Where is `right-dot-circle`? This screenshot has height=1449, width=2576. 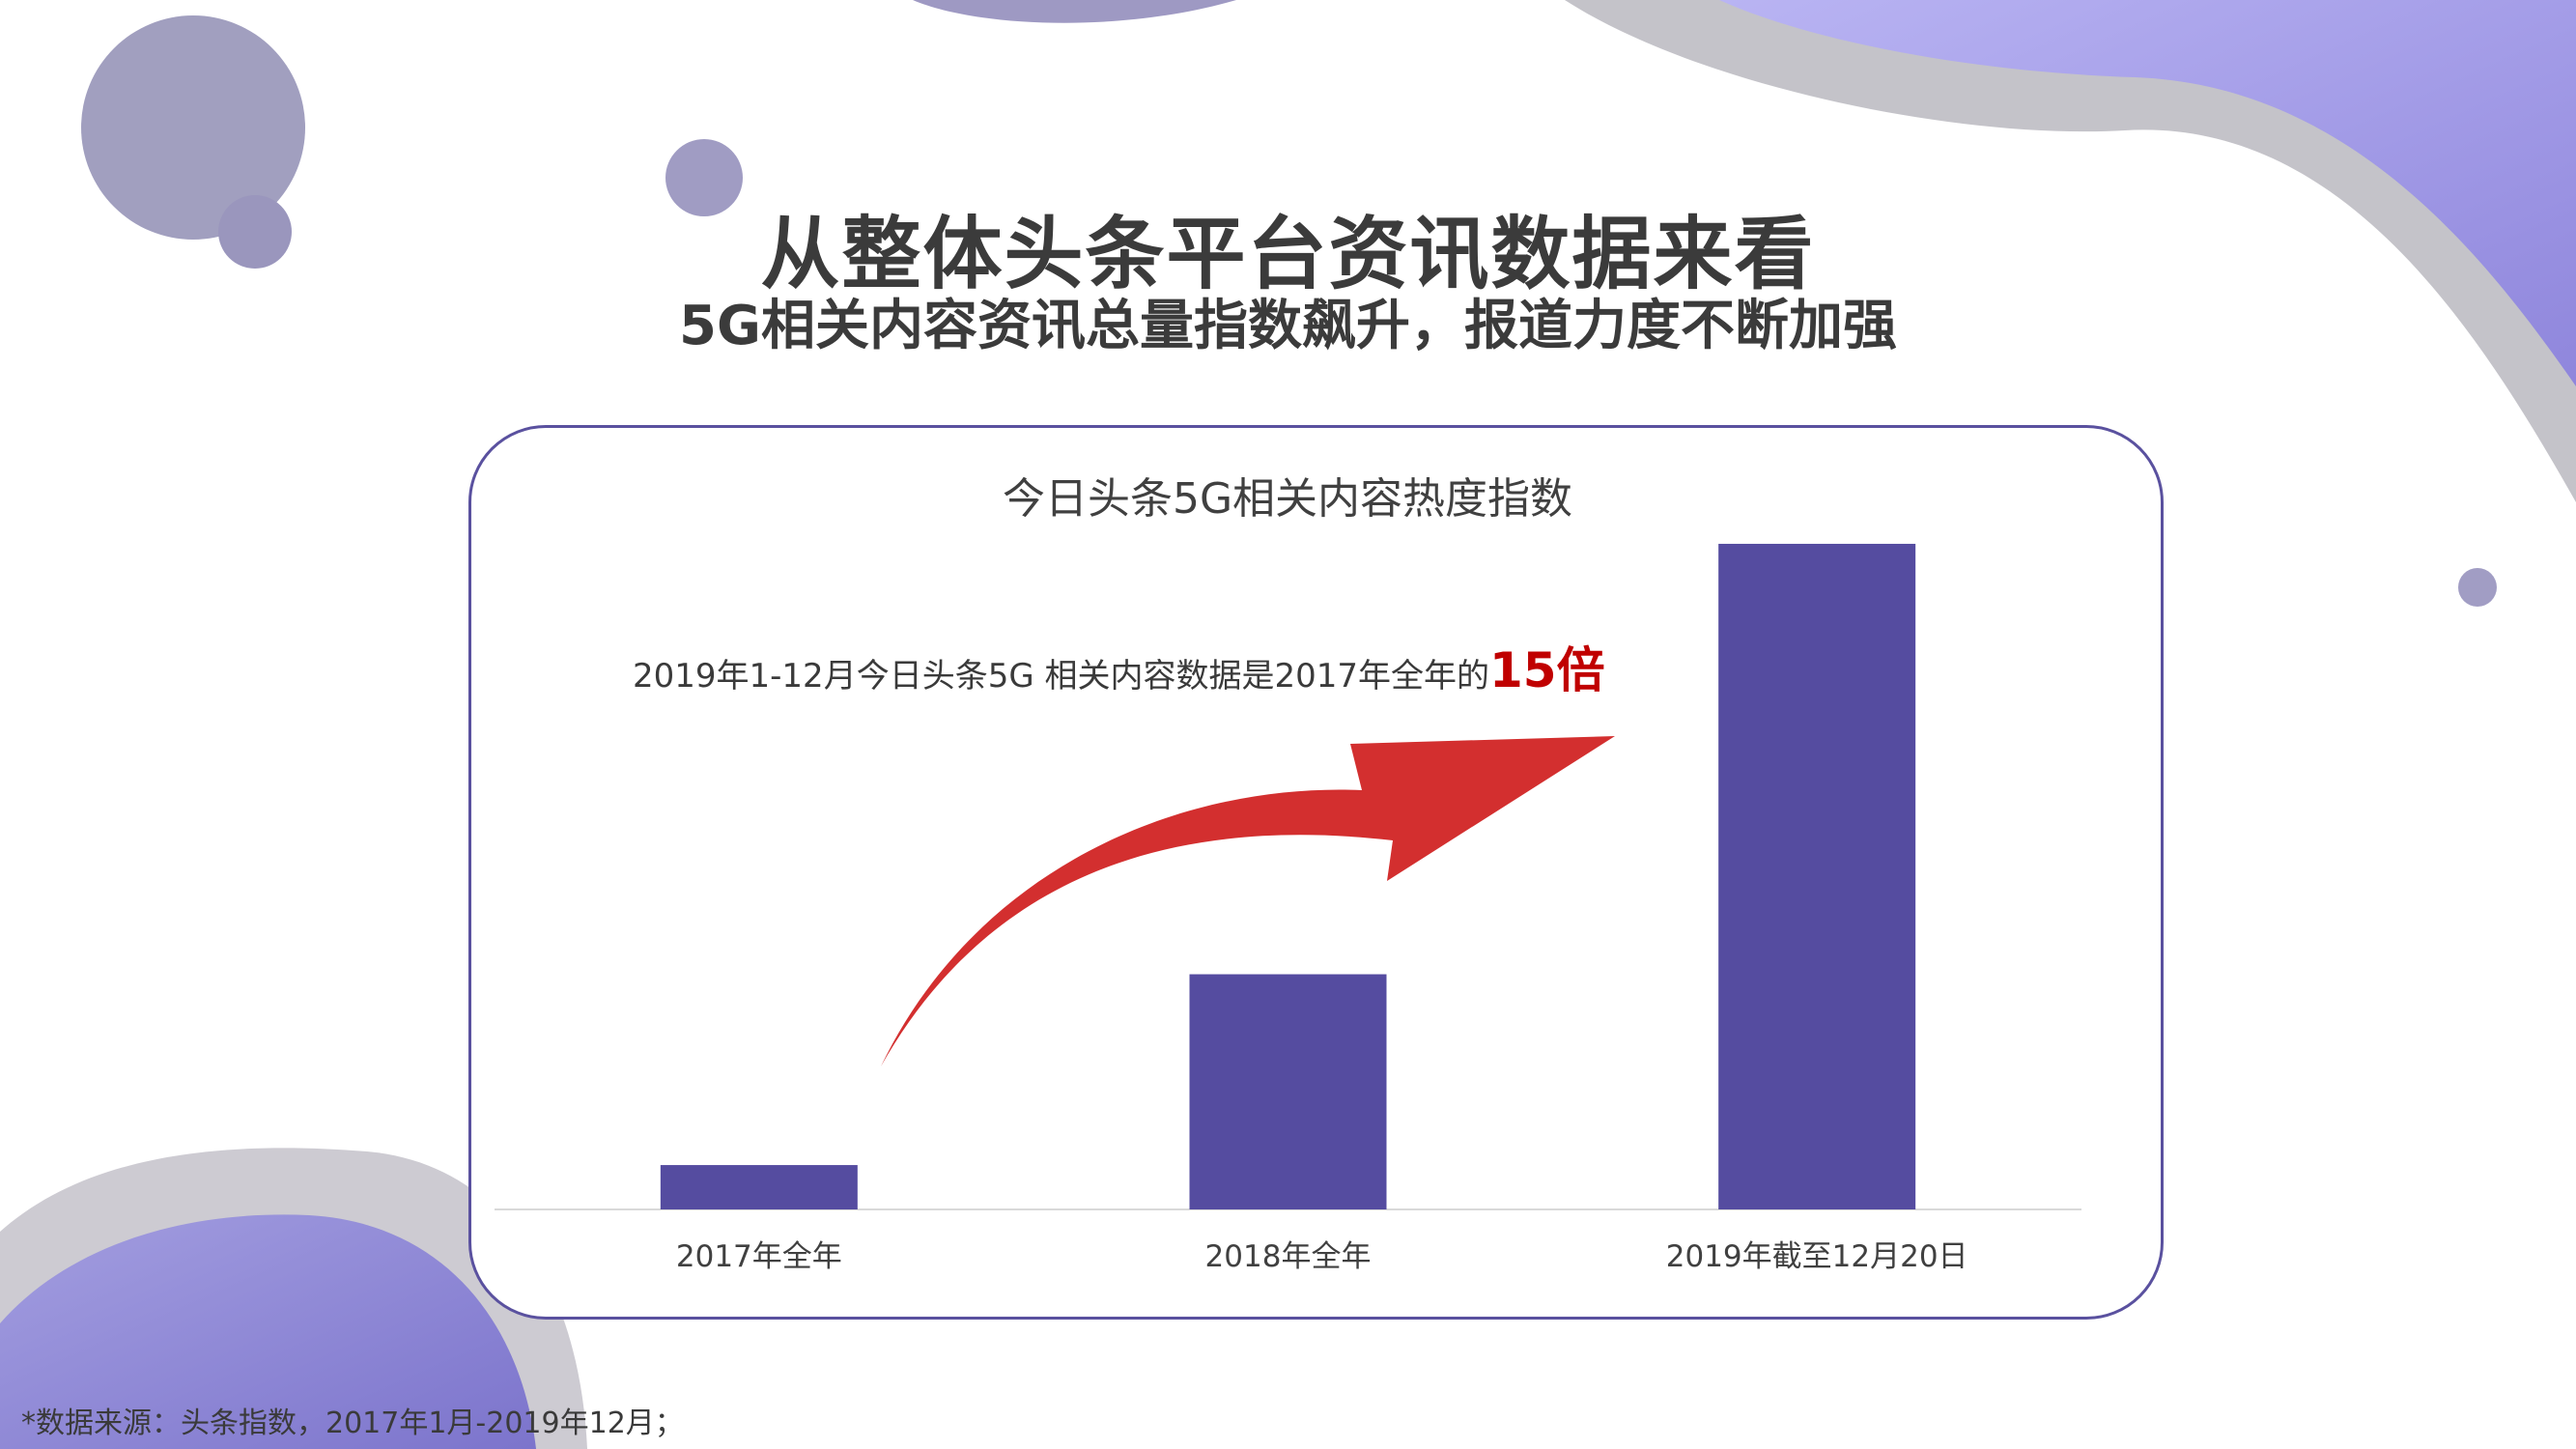 right-dot-circle is located at coordinates (2477, 587).